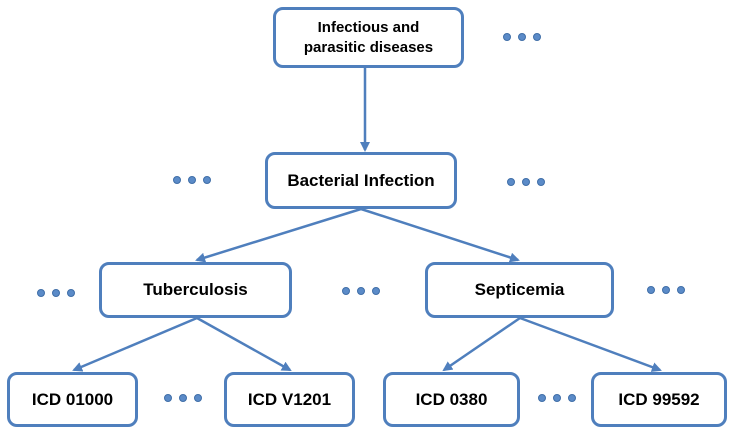 Image resolution: width=734 pixels, height=432 pixels. Describe the element at coordinates (368, 47) in the screenshot. I see `node-label-line-2: parasitic diseases` at that location.